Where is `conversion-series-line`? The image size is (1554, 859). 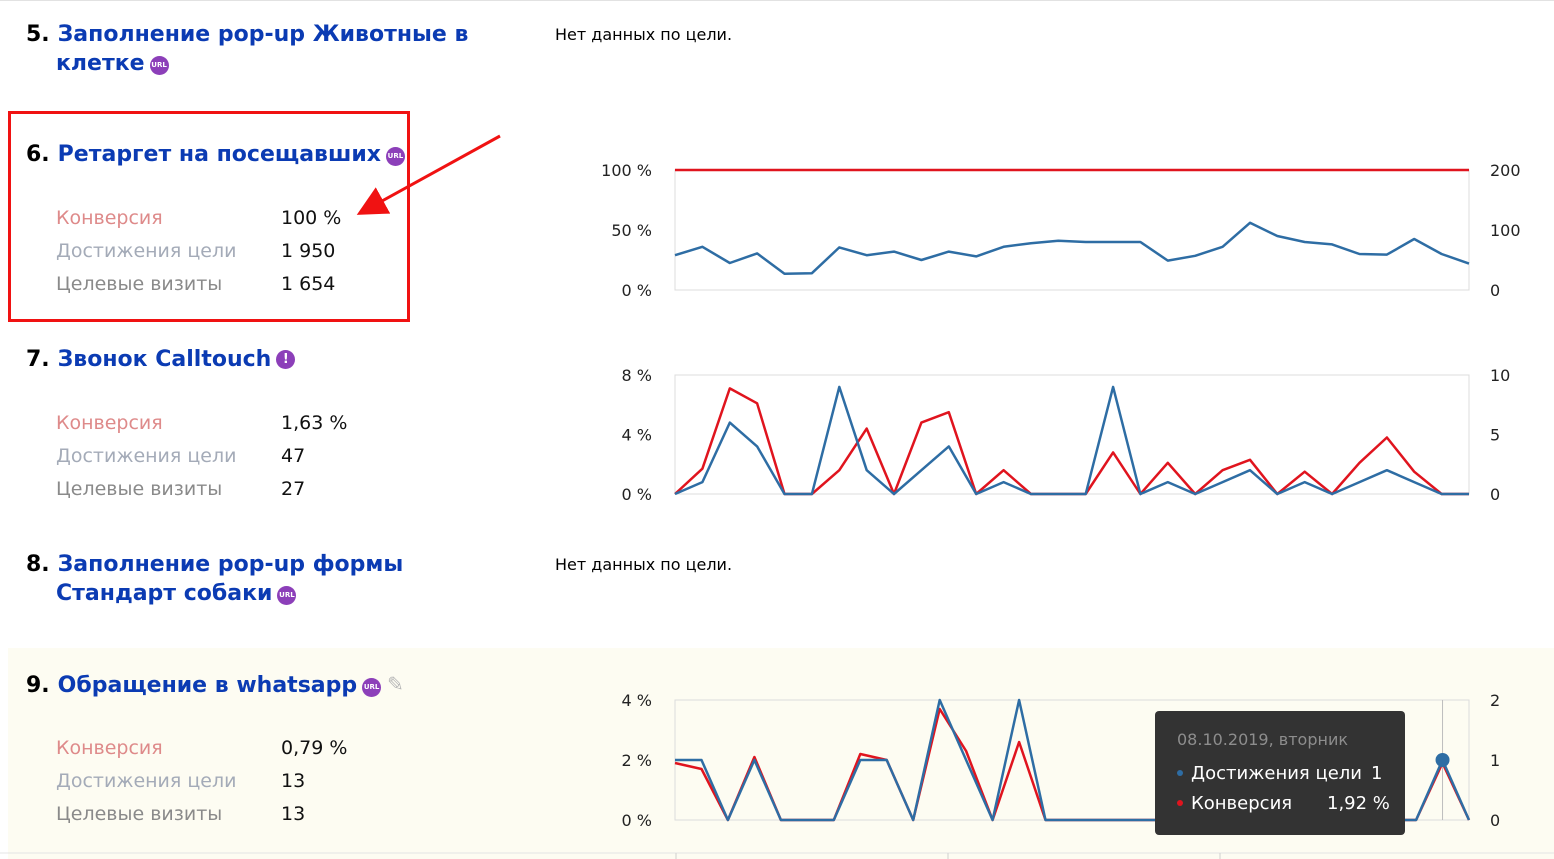 conversion-series-line is located at coordinates (1071, 441).